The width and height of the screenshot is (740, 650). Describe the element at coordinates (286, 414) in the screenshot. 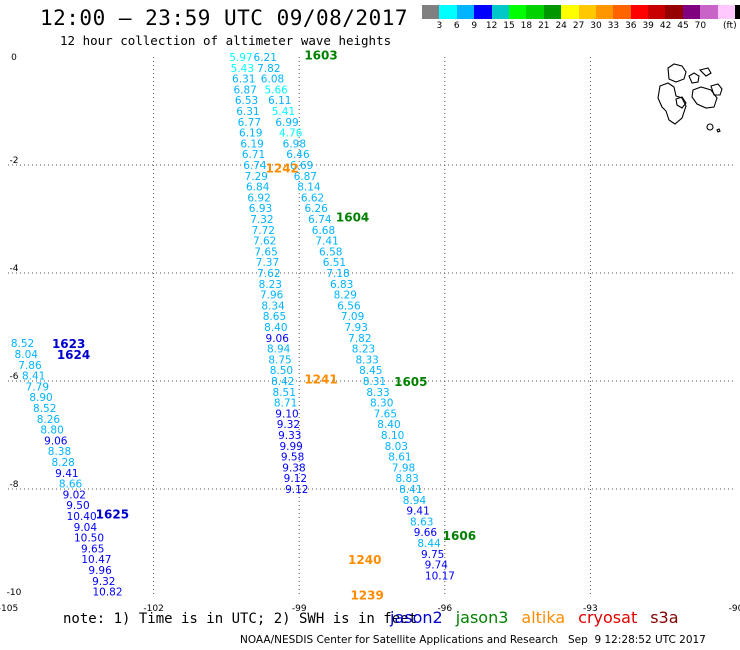

I see `wave-height-value: 9.10` at that location.